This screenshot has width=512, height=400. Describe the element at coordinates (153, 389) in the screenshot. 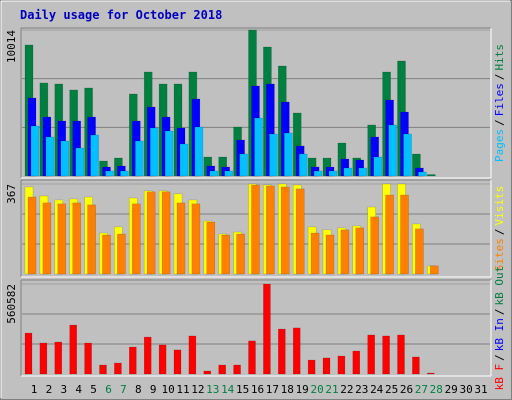

I see `x-tick-label: 9` at that location.